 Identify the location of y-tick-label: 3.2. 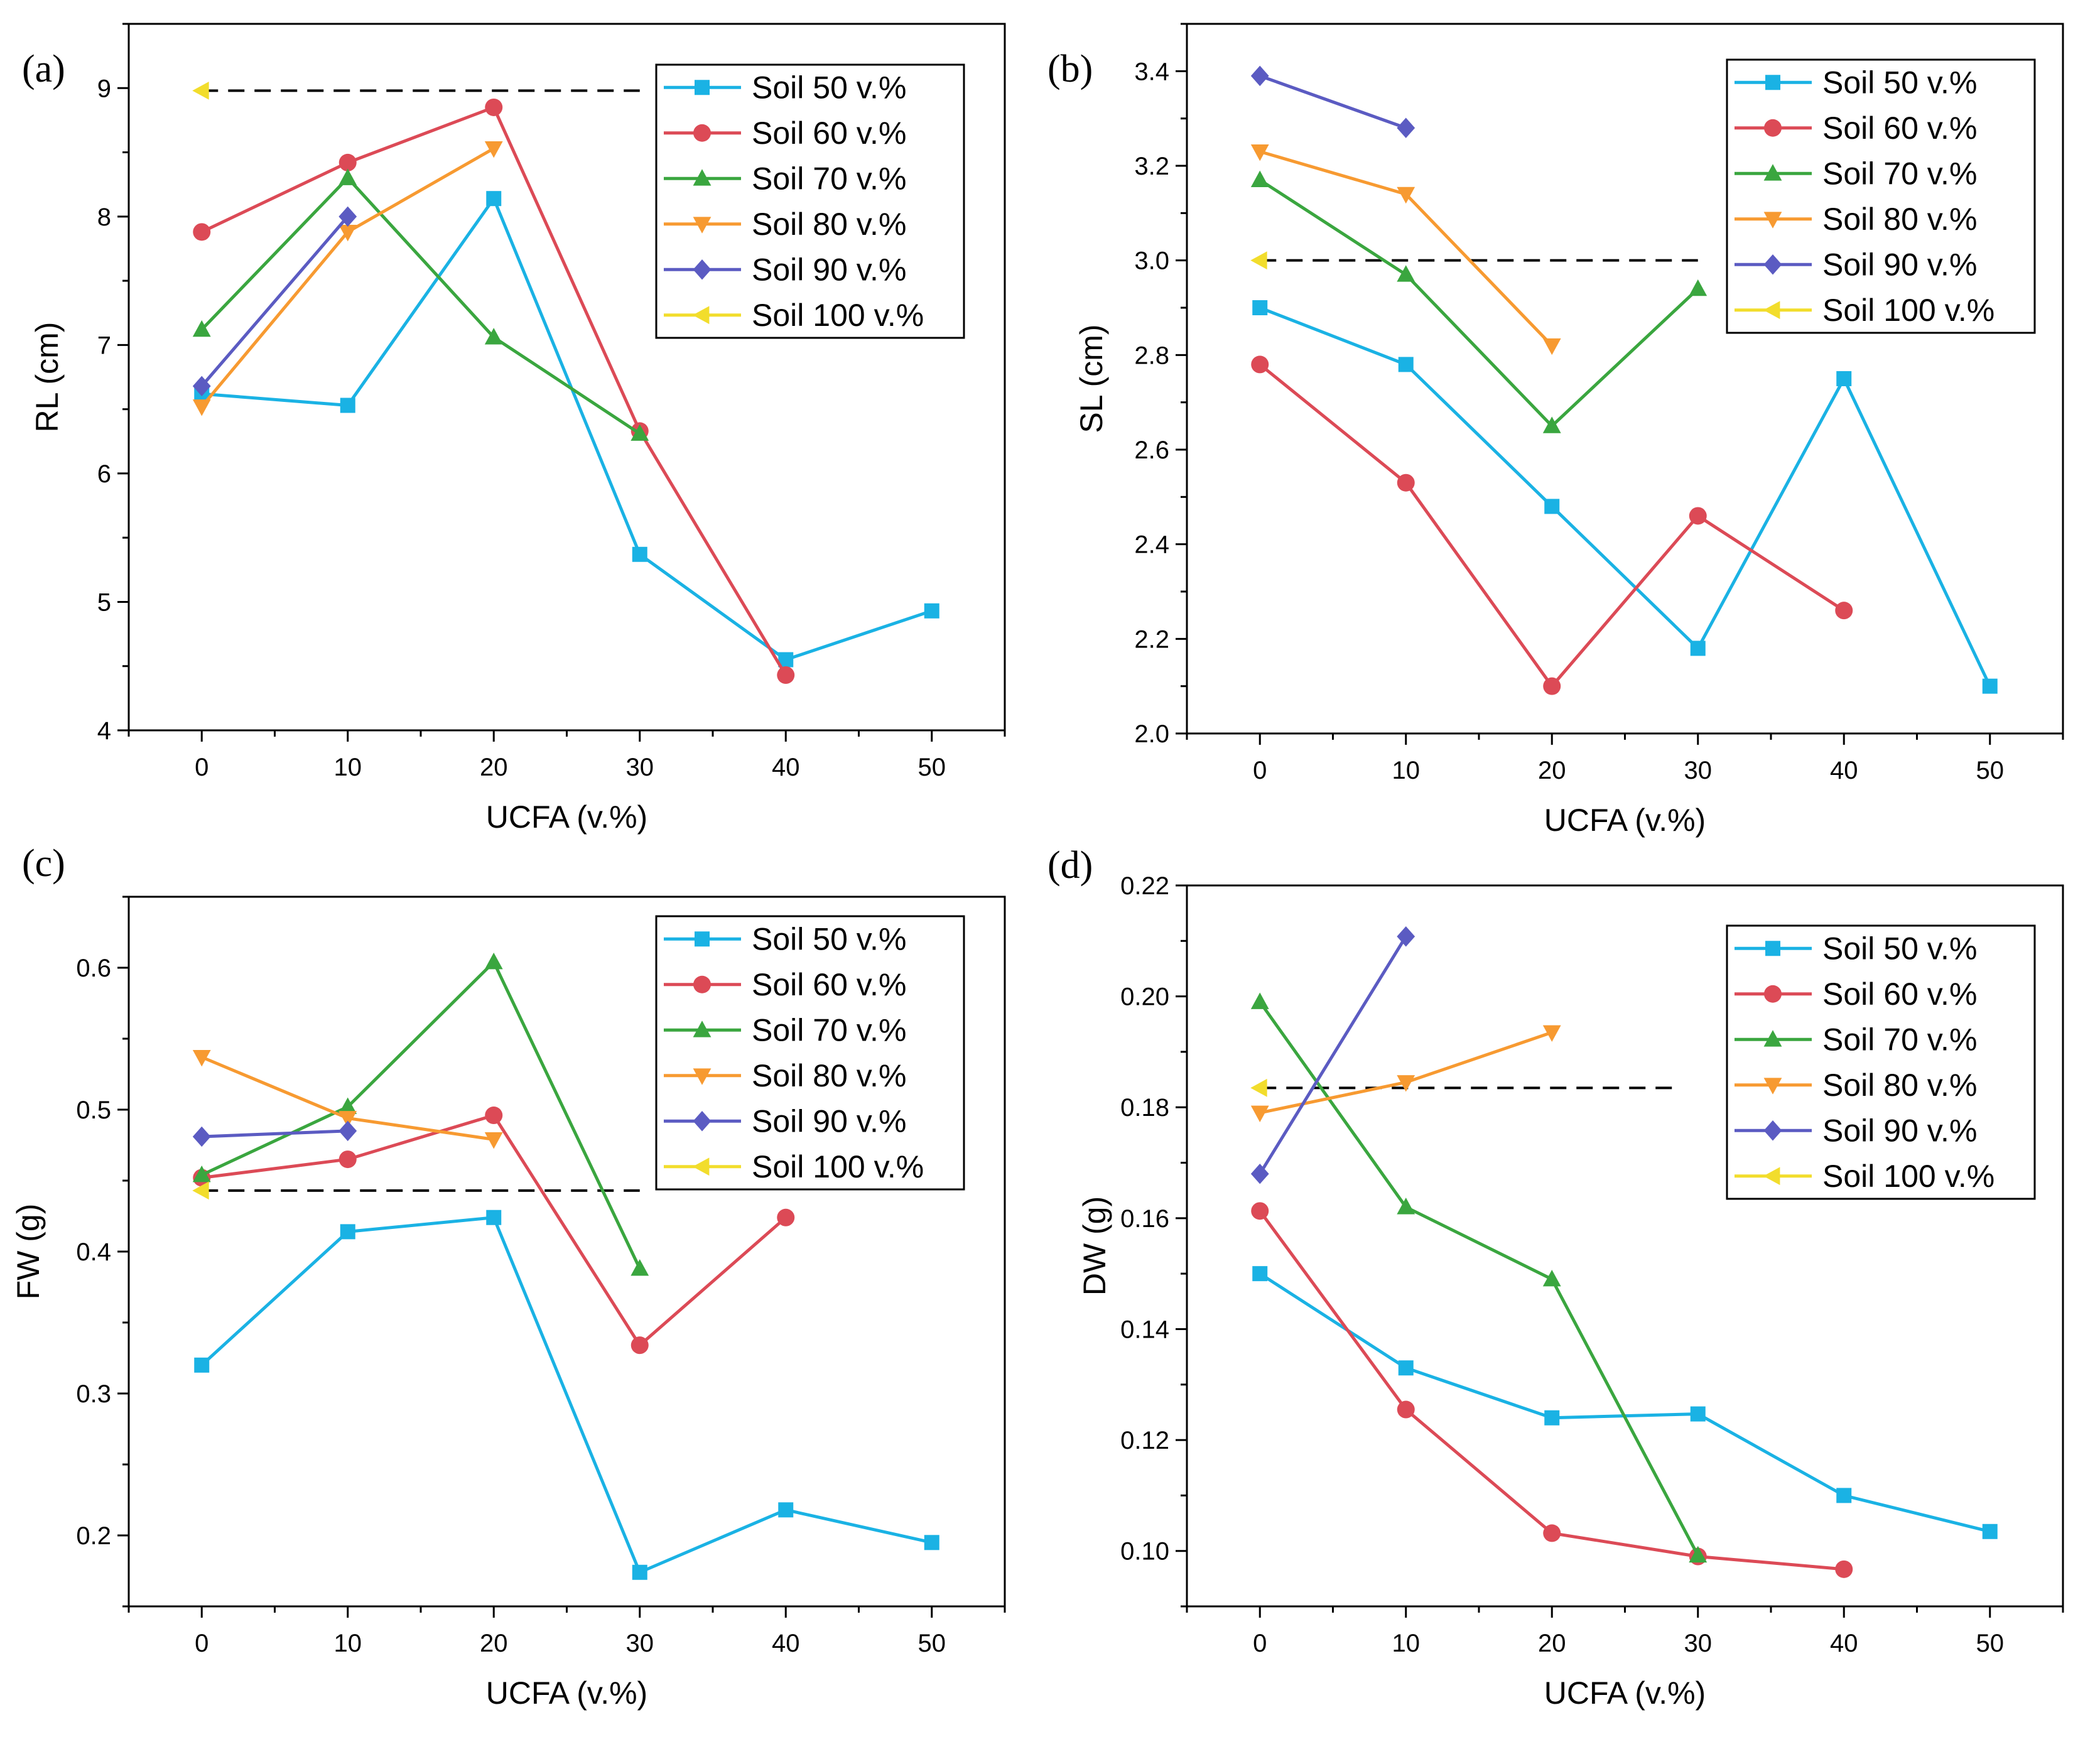
(1151, 166).